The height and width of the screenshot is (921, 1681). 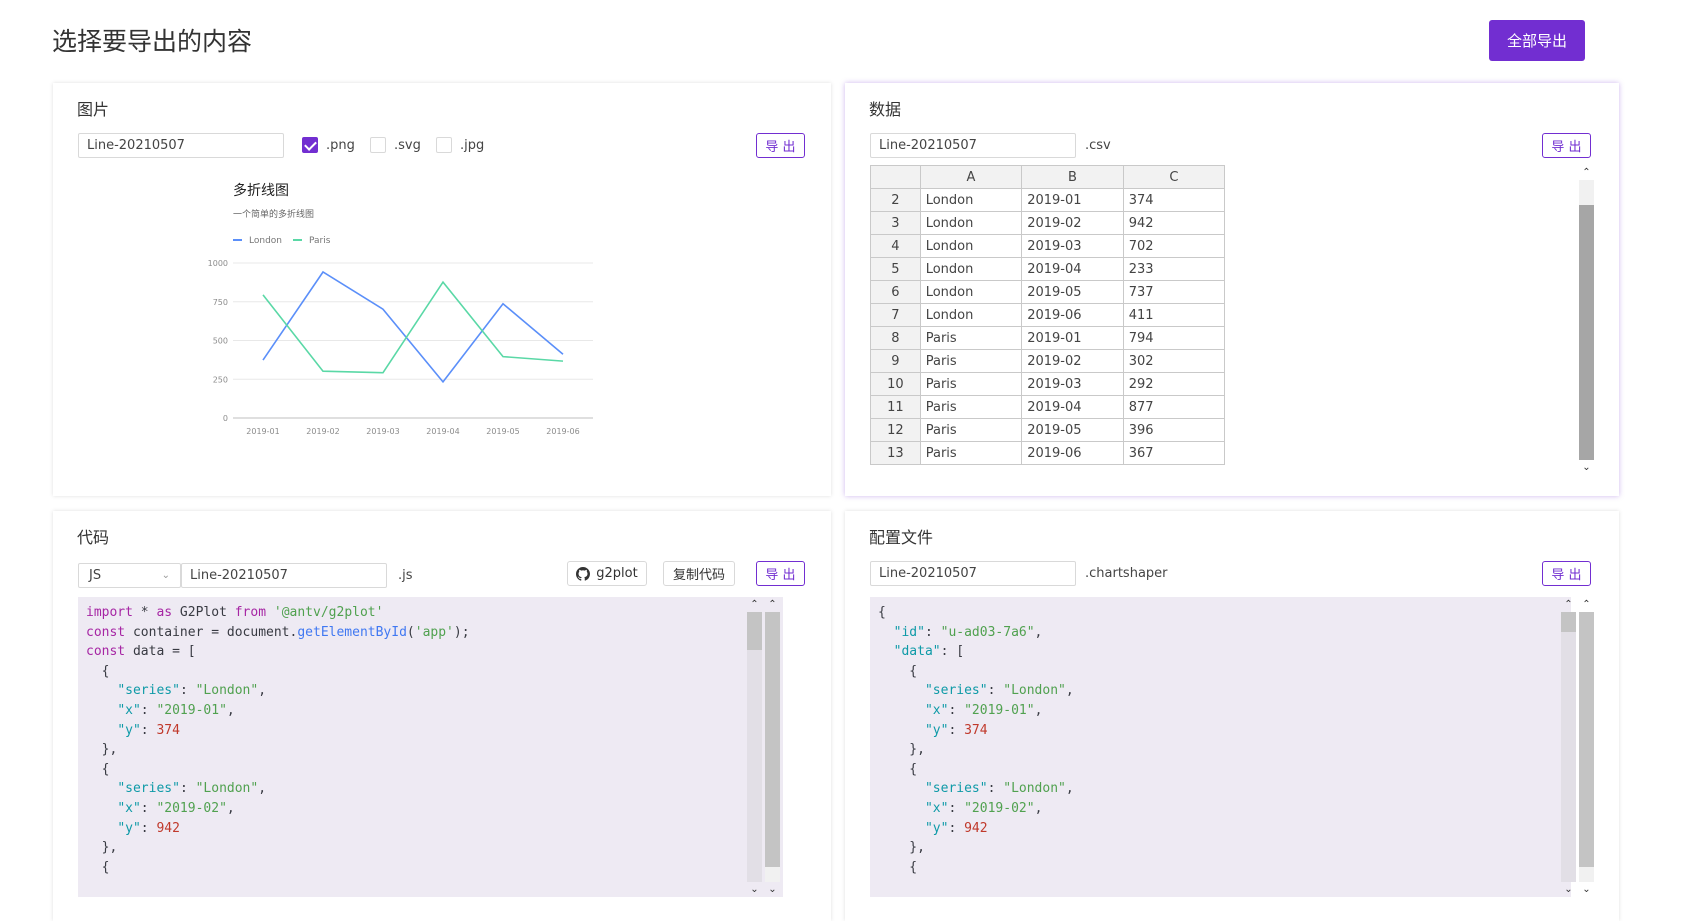 I want to click on code-scrollbar-inner: ⌃ ⌄, so click(x=754, y=747).